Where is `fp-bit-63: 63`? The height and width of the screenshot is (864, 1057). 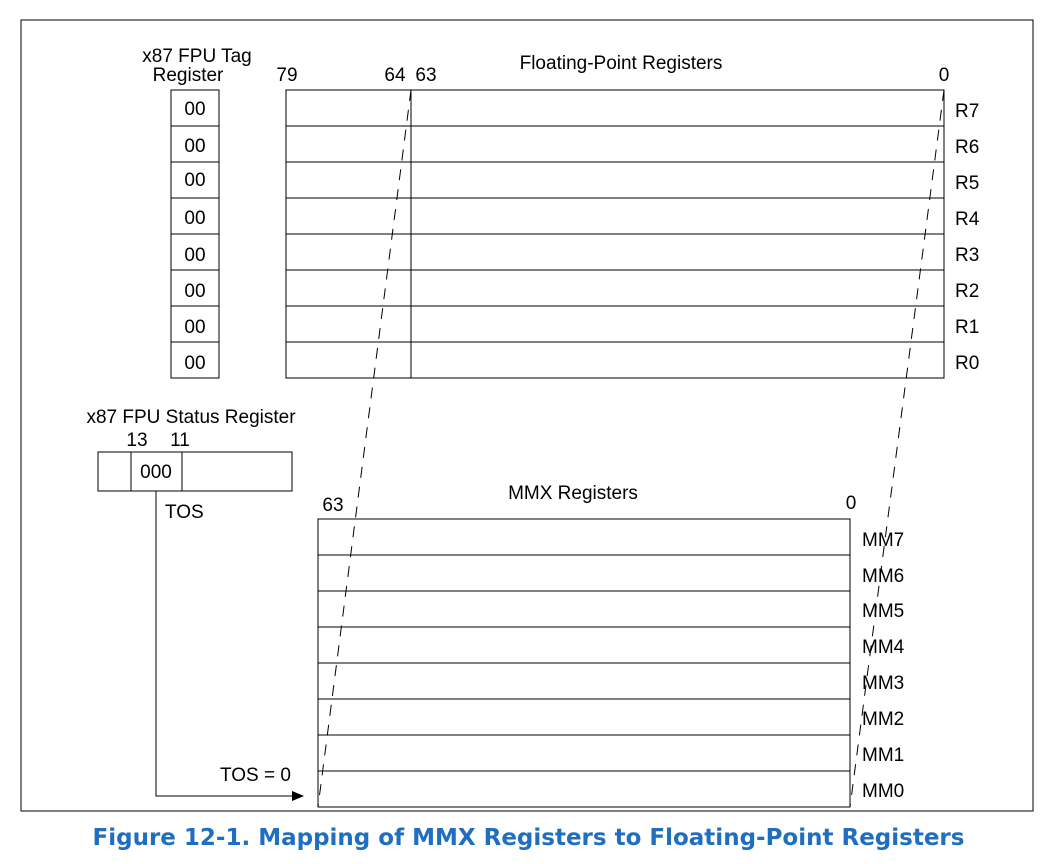
fp-bit-63: 63 is located at coordinates (425, 75).